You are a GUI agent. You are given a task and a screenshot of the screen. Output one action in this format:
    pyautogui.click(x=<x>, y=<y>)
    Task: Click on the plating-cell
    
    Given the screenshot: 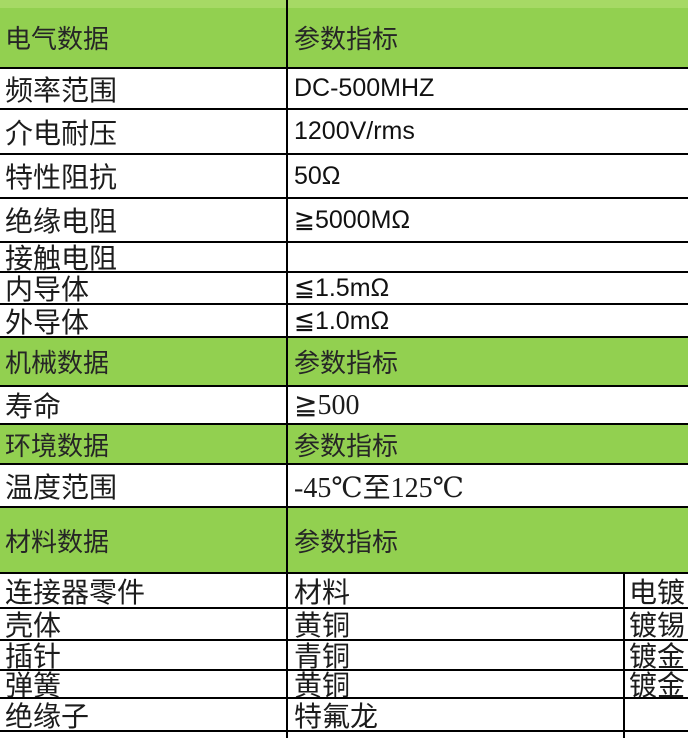 What is the action you would take?
    pyautogui.click(x=656, y=714)
    